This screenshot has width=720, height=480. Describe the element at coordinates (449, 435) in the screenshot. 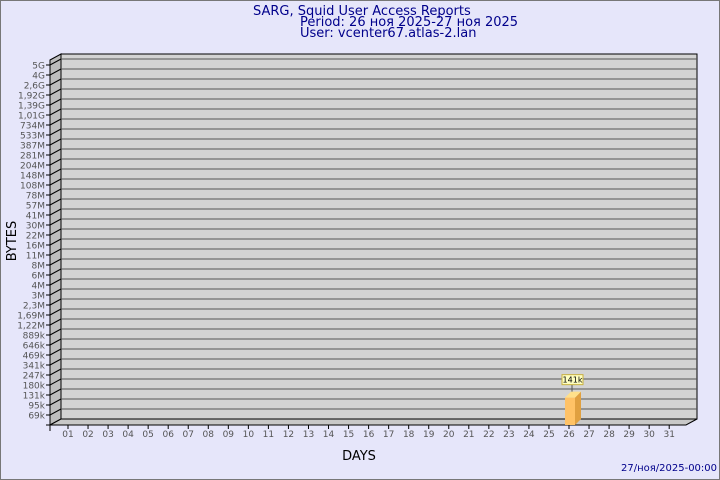

I see `x-tick-label: 20` at that location.